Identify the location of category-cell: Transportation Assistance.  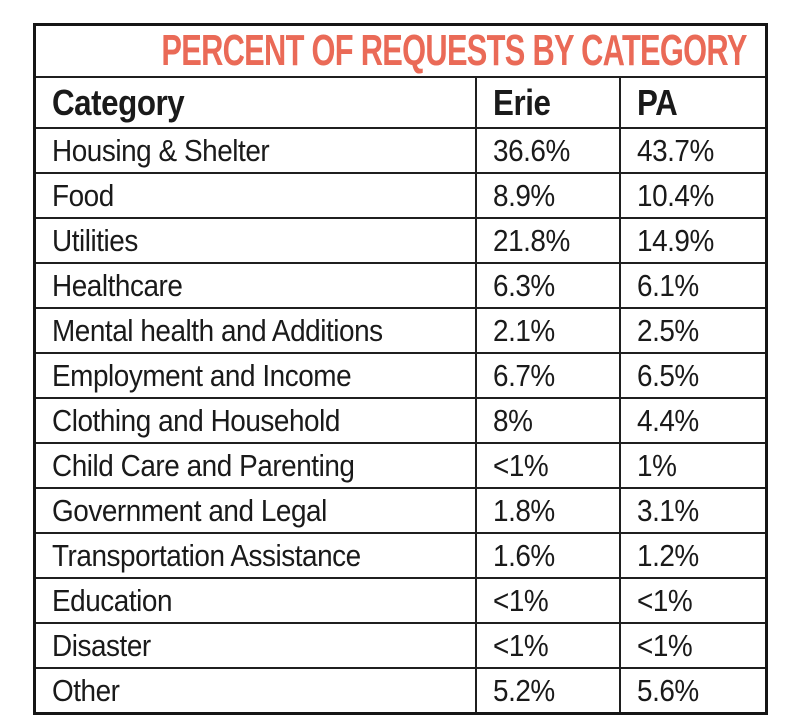
(255, 555).